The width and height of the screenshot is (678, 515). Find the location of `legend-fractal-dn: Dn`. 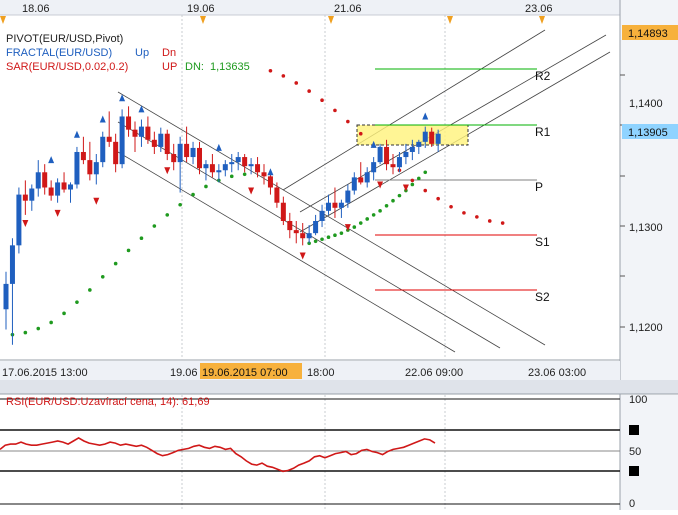

legend-fractal-dn: Dn is located at coordinates (169, 53).